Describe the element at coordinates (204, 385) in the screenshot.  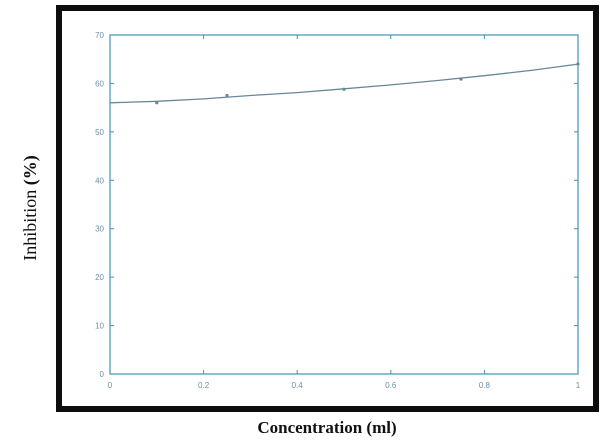
I see `x-tick-label: 0.2` at that location.